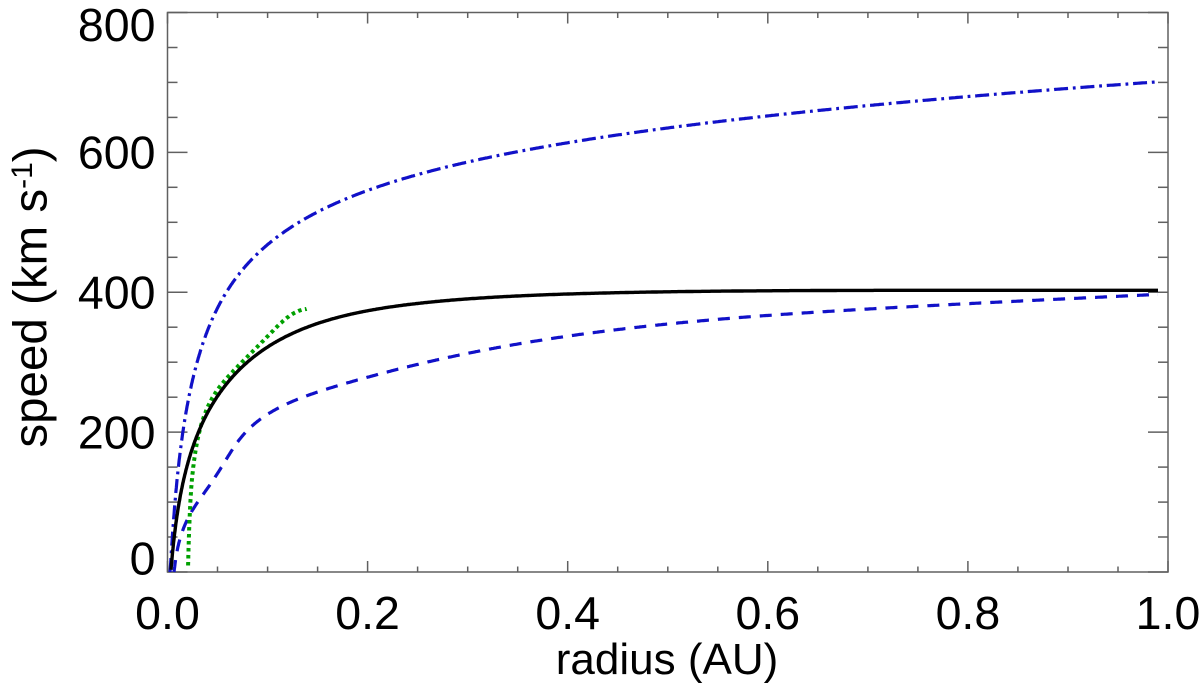 The height and width of the screenshot is (690, 1200). I want to click on svg-text: 0.2, so click(367, 613).